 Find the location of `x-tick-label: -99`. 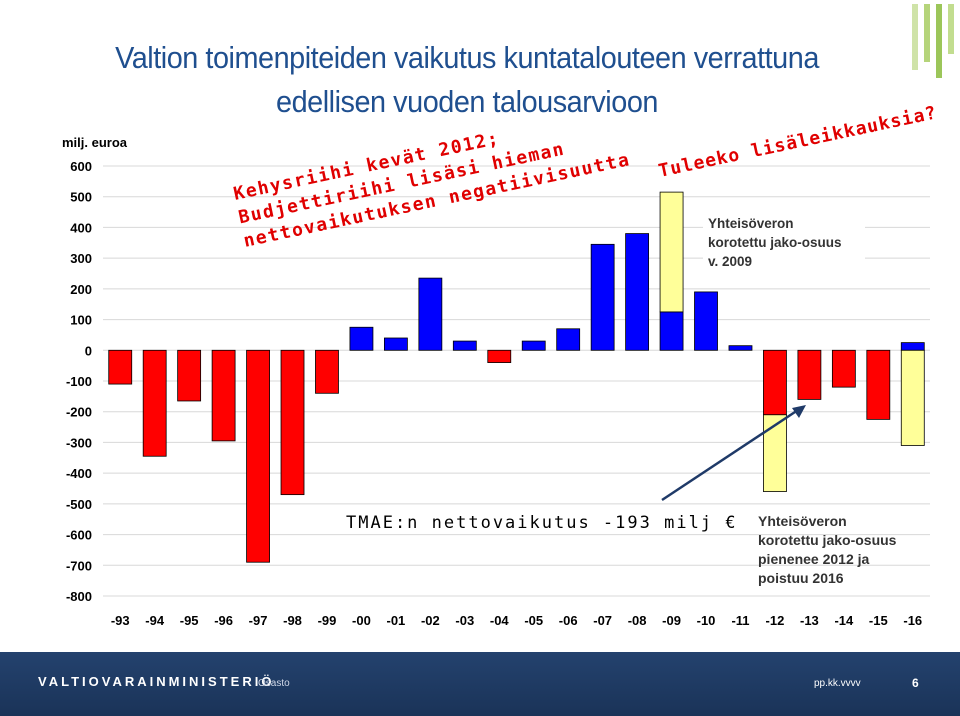

x-tick-label: -99 is located at coordinates (327, 620).